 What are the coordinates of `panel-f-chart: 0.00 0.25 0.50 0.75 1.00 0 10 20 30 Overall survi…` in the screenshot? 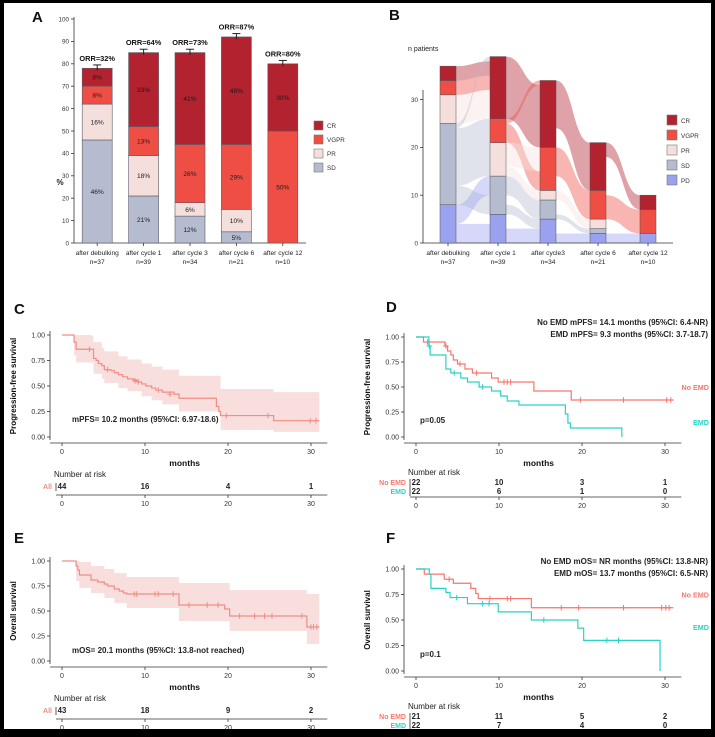 It's located at (534, 628).